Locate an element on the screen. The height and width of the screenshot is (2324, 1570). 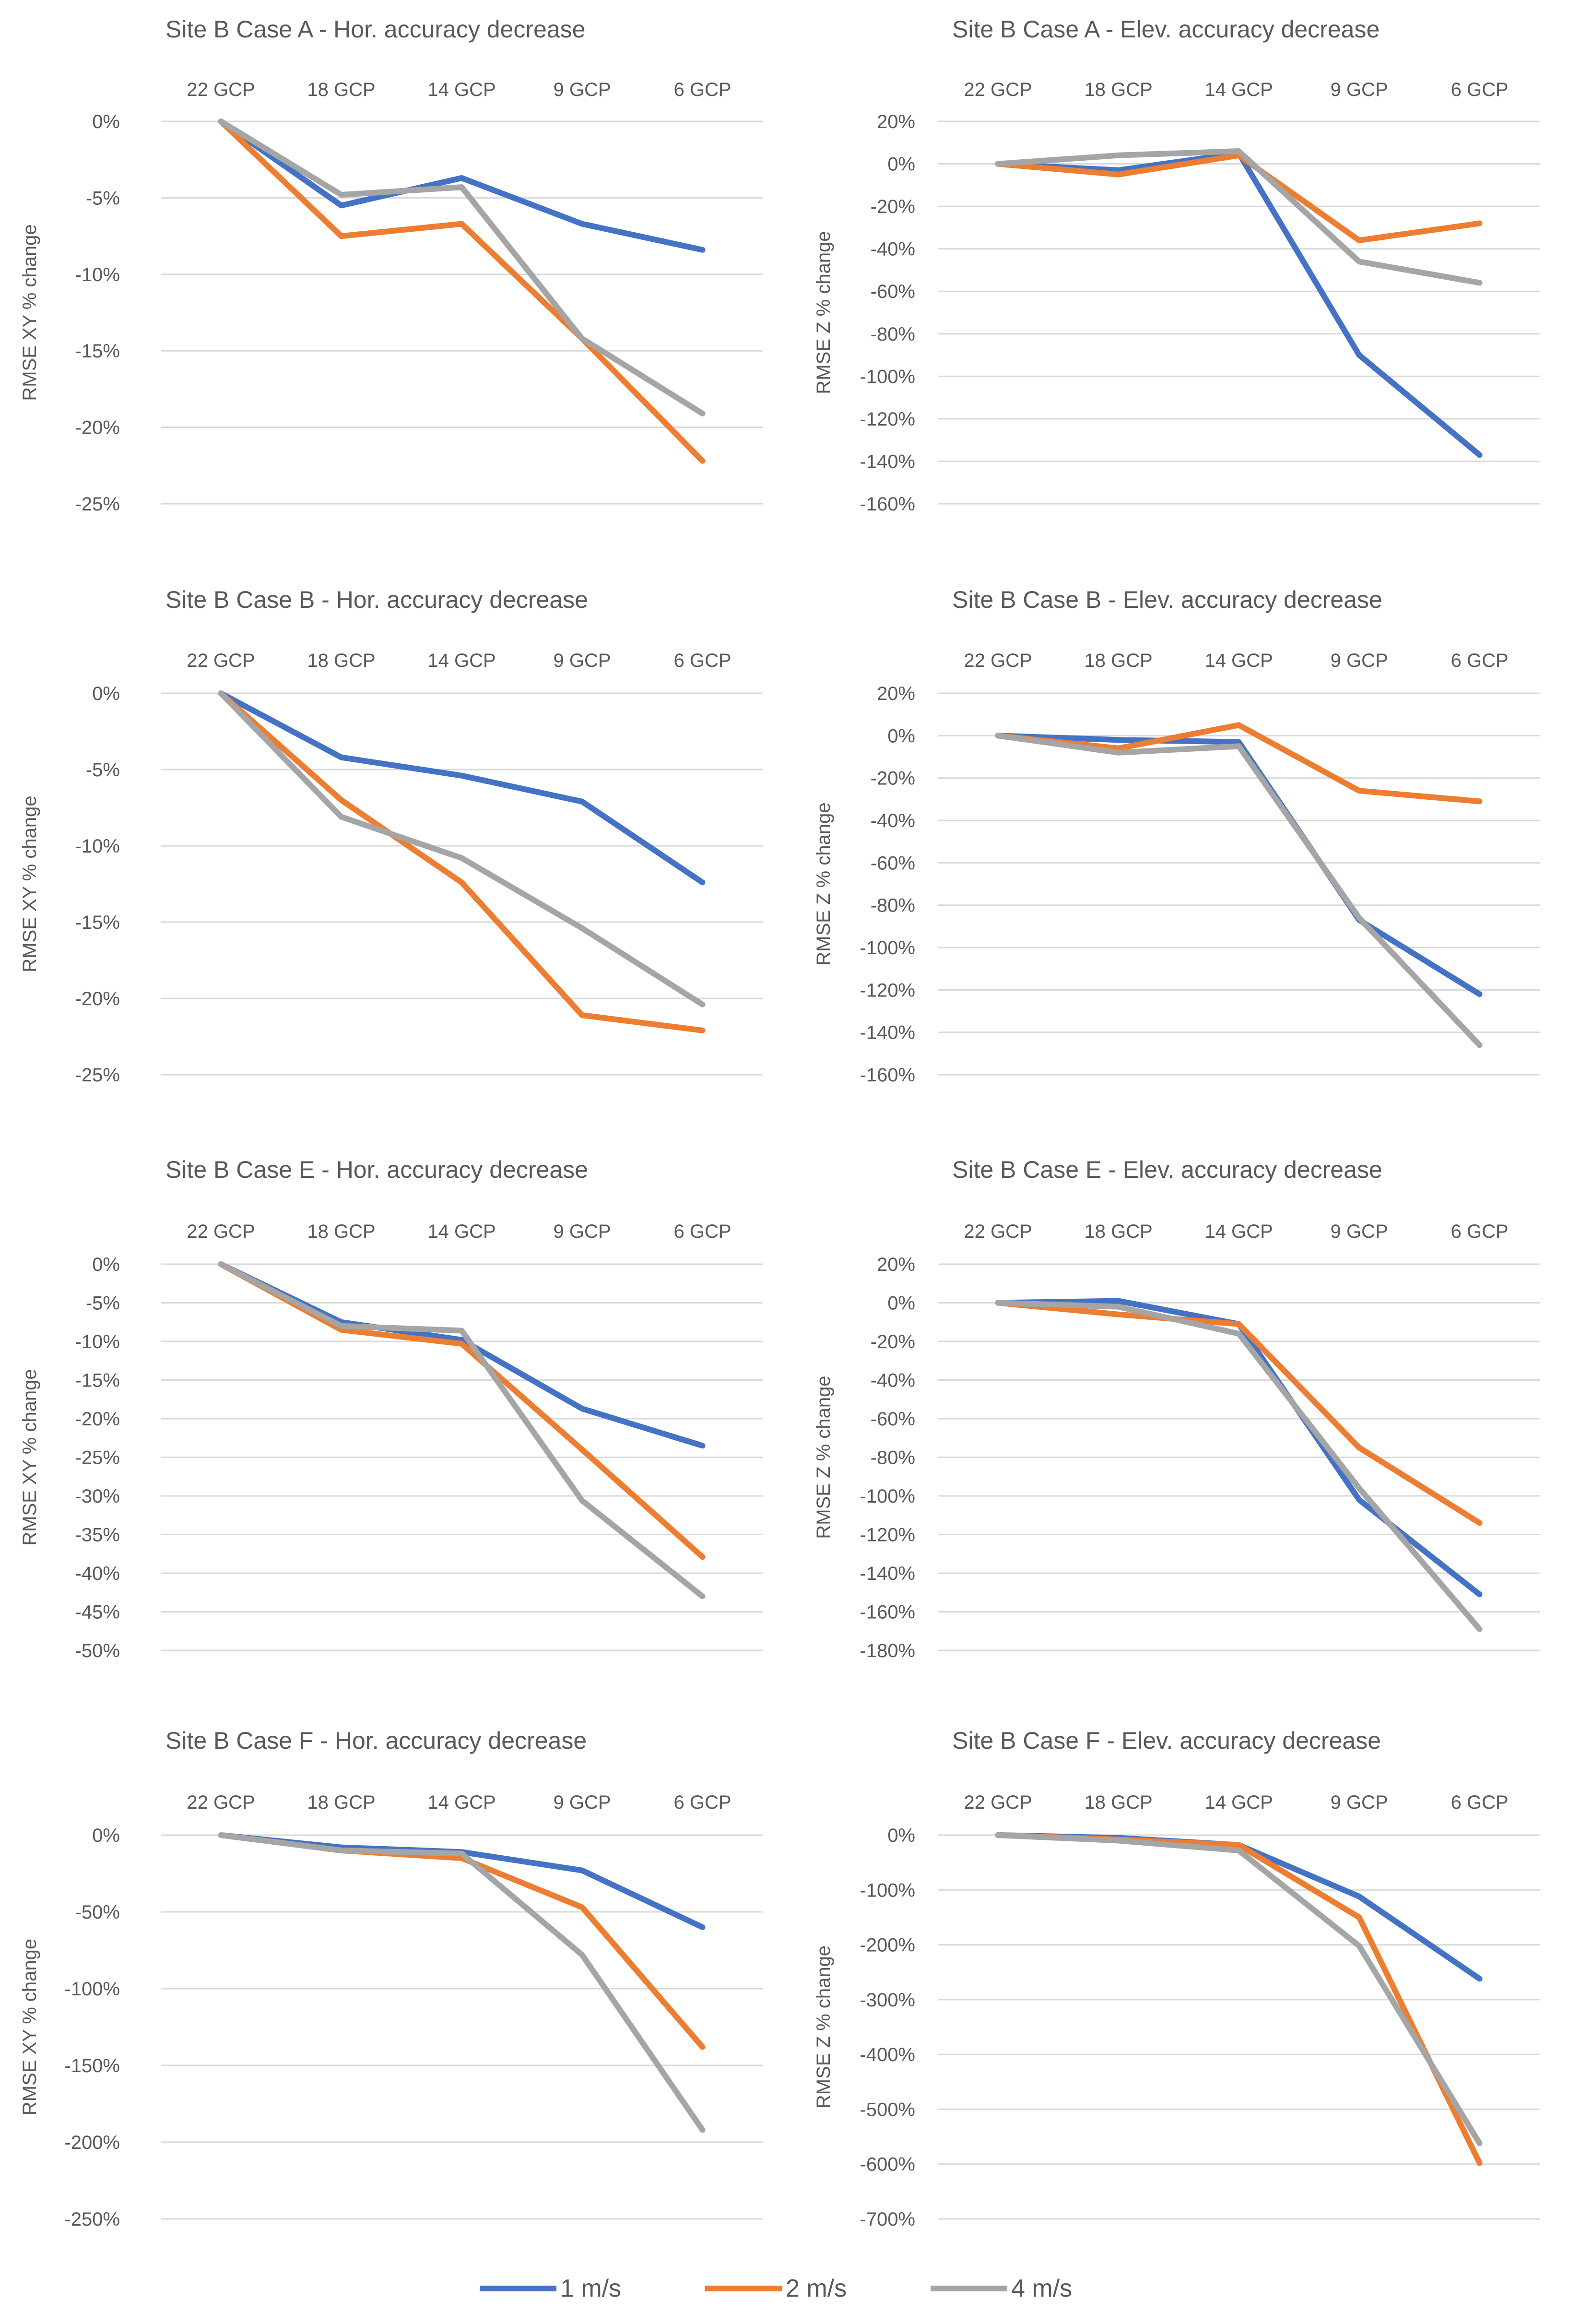
y-tick-label: -400% is located at coordinates (887, 2054).